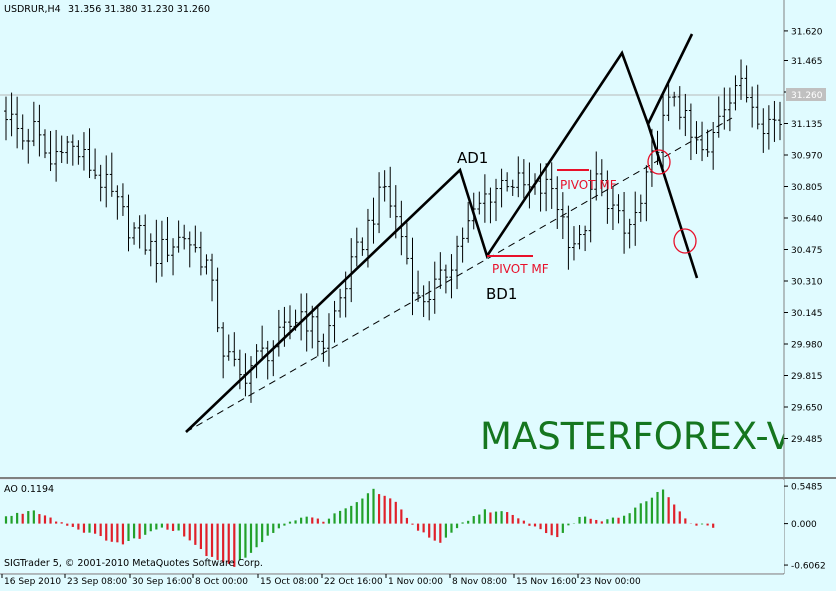 The height and width of the screenshot is (591, 836). What do you see at coordinates (97, 582) in the screenshot?
I see `time-tick-label: 23 Sep 08:00` at bounding box center [97, 582].